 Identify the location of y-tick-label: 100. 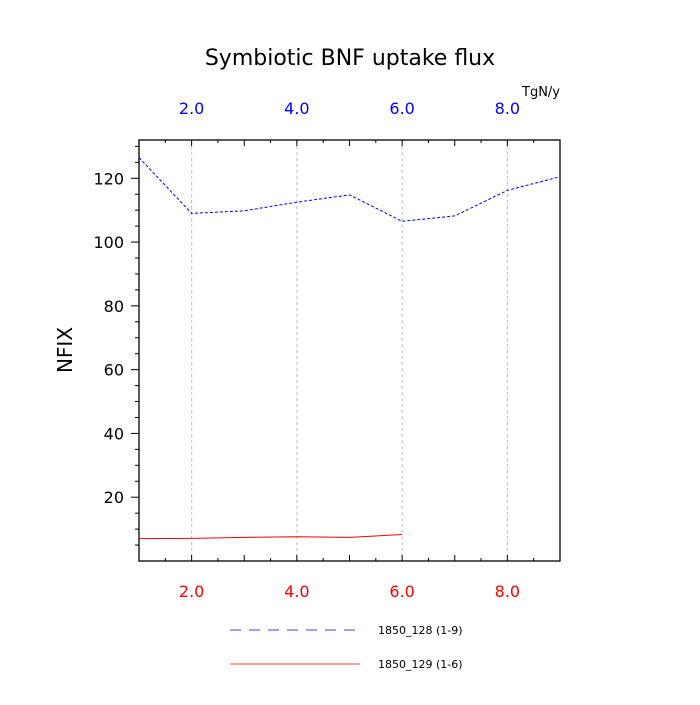
(108, 242).